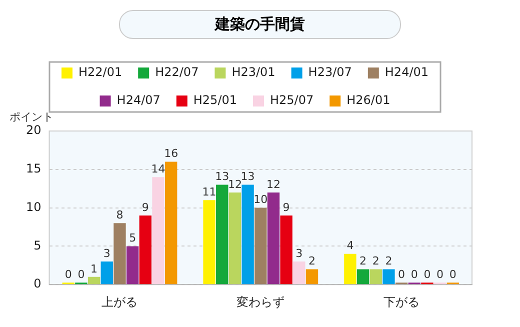 Image resolution: width=520 pixels, height=327 pixels. Describe the element at coordinates (260, 24) in the screenshot. I see `chart-title: 建築の手間賃` at that location.